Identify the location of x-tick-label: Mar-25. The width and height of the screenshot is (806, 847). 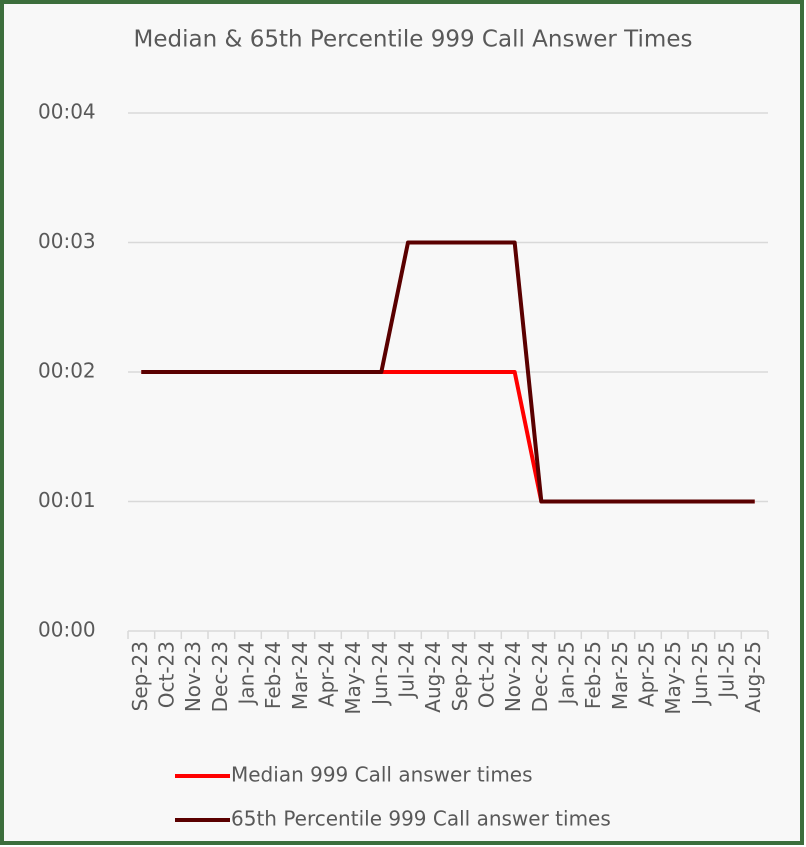
(620, 675).